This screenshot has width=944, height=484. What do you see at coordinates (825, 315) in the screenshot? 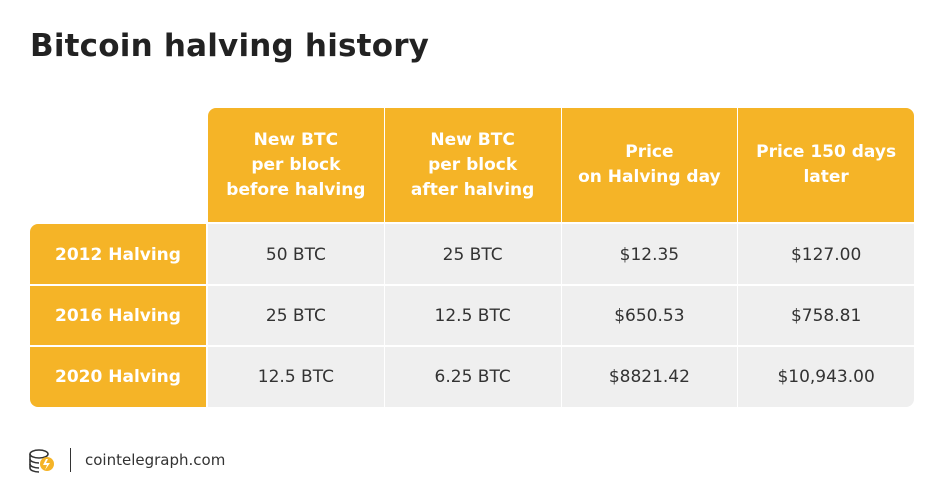
I see `table-cell: $758.81` at bounding box center [825, 315].